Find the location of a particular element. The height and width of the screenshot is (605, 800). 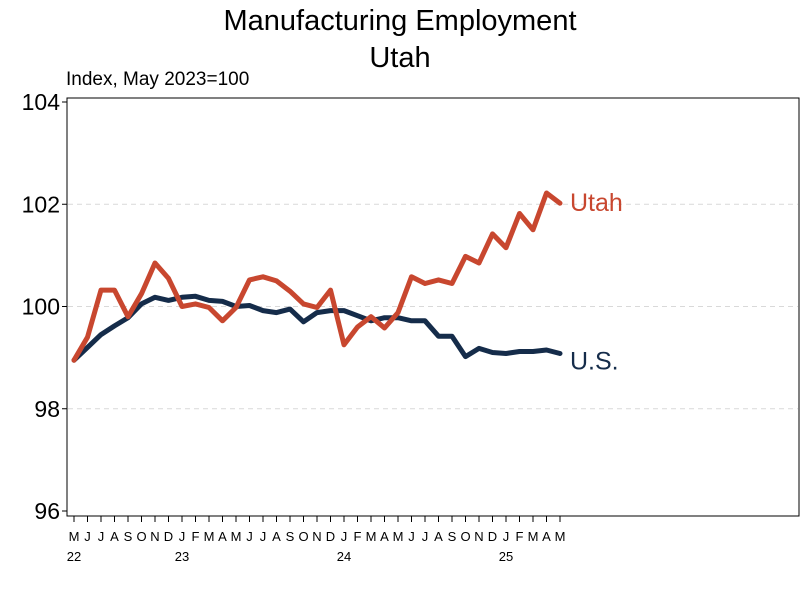

y-tick-label: 96 is located at coordinates (47, 511).